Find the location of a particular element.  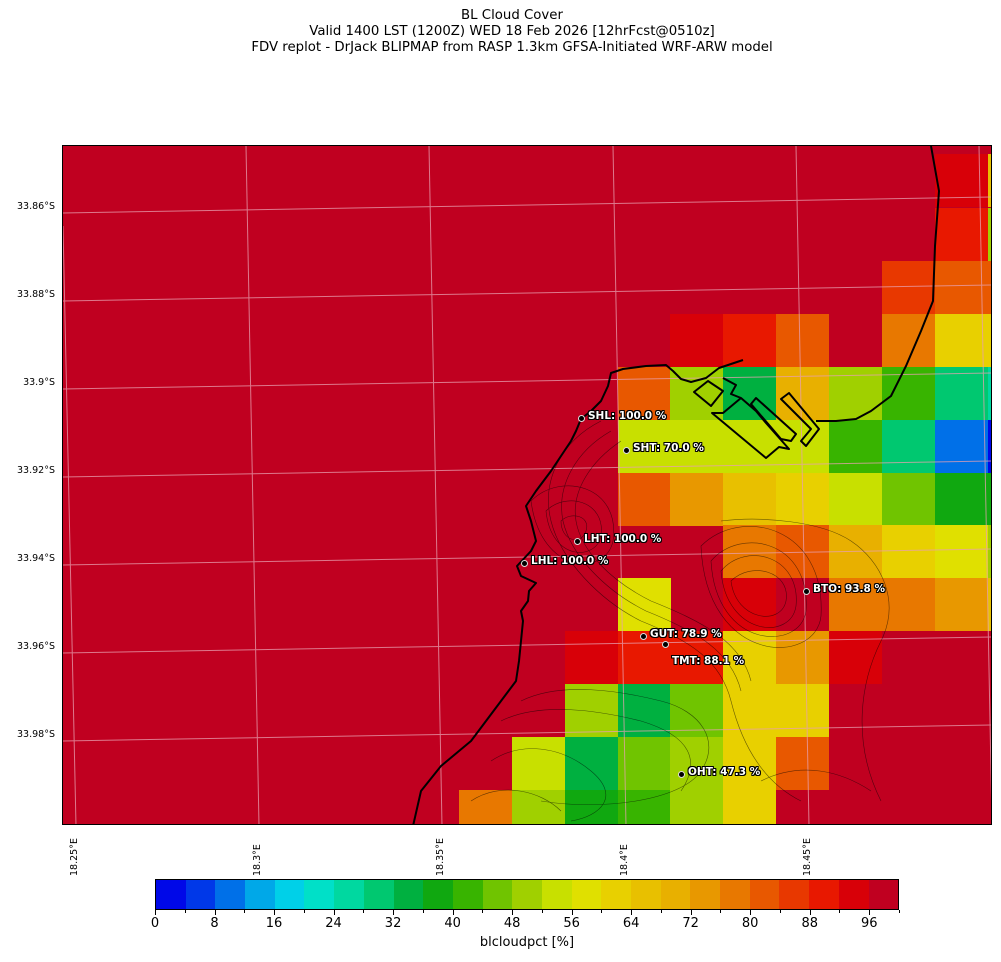

station-label: TMT: 88.1 % is located at coordinates (708, 661).